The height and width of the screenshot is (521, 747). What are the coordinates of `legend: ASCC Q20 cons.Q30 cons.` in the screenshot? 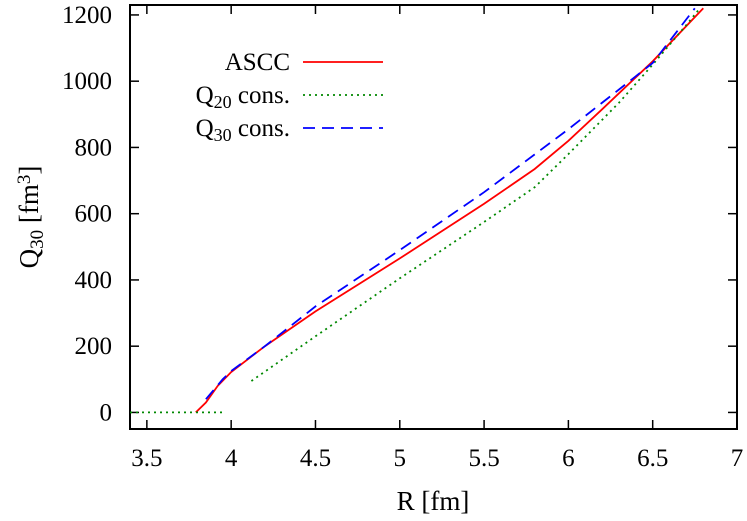 It's located at (289, 97).